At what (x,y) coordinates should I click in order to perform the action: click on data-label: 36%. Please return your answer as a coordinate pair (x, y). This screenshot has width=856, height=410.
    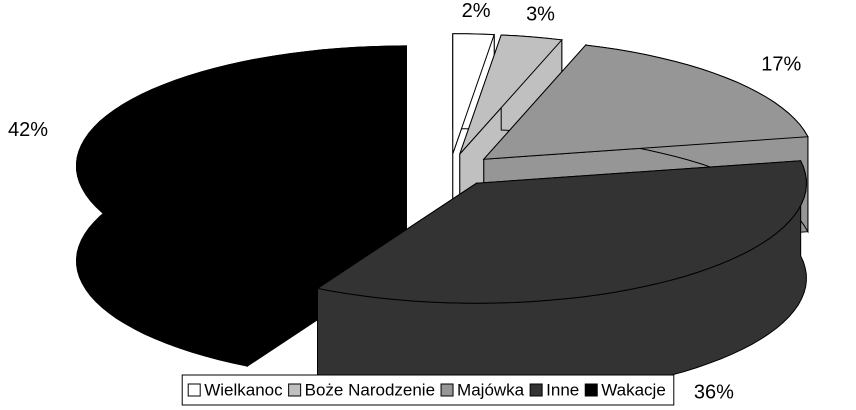
    Looking at the image, I should click on (714, 392).